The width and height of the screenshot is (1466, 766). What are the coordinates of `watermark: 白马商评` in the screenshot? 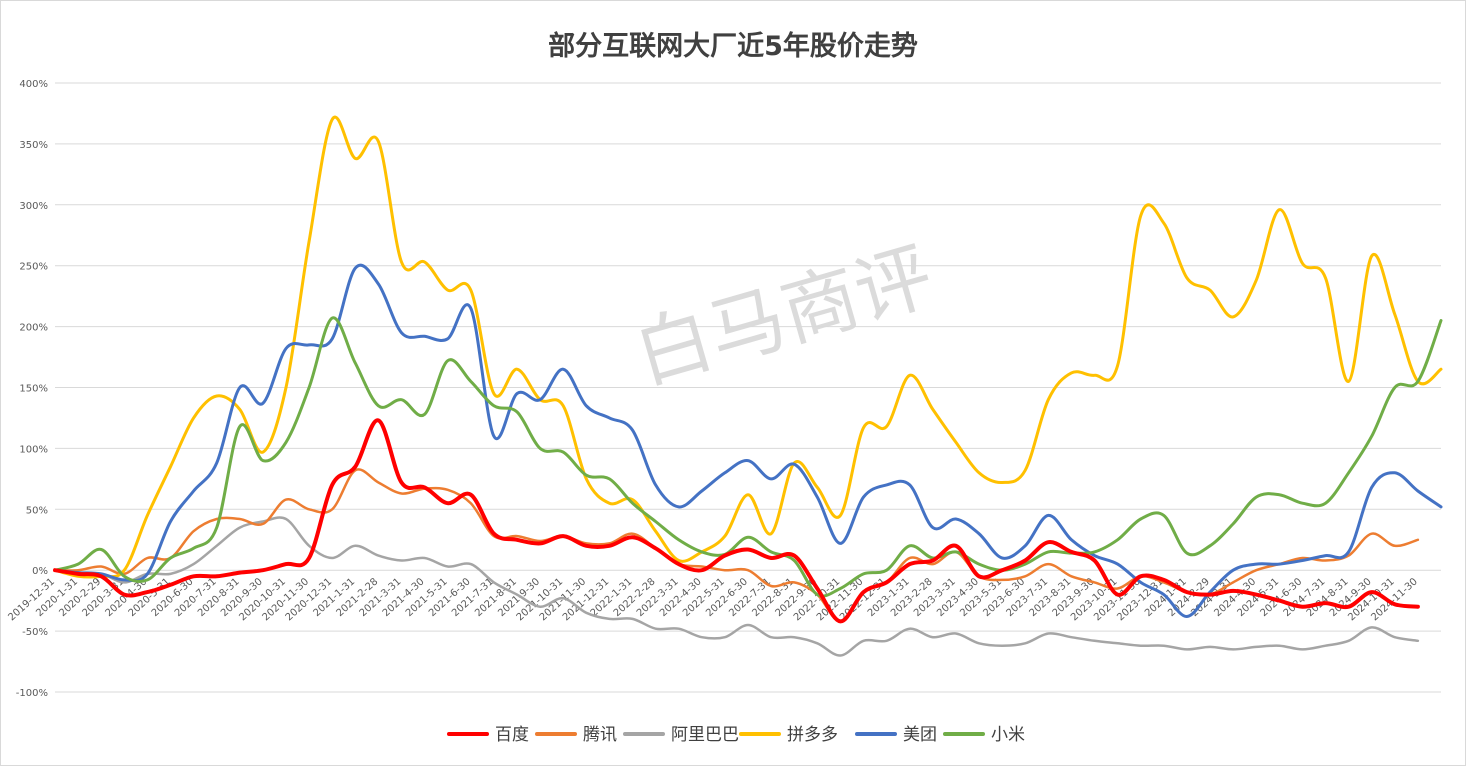 It's located at (783, 315).